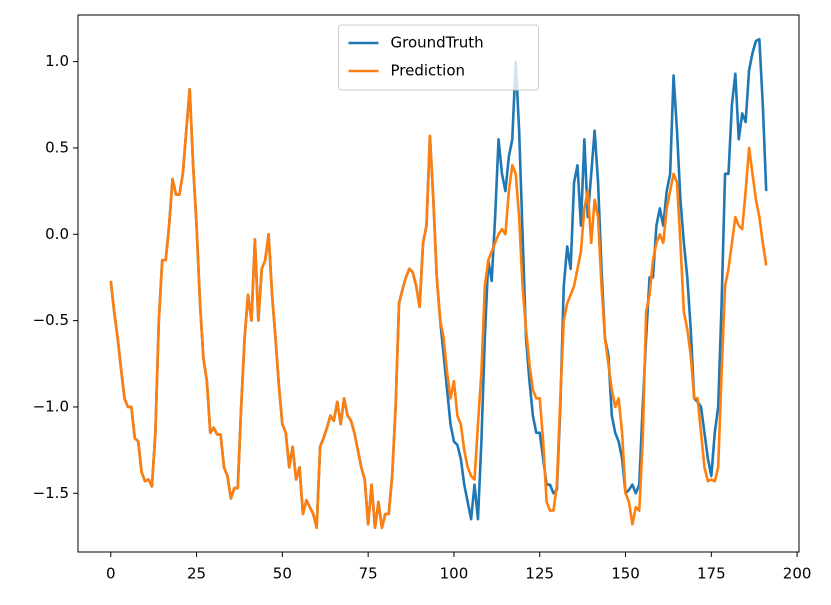 The width and height of the screenshot is (831, 605). I want to click on x-tick-label: 50, so click(282, 574).